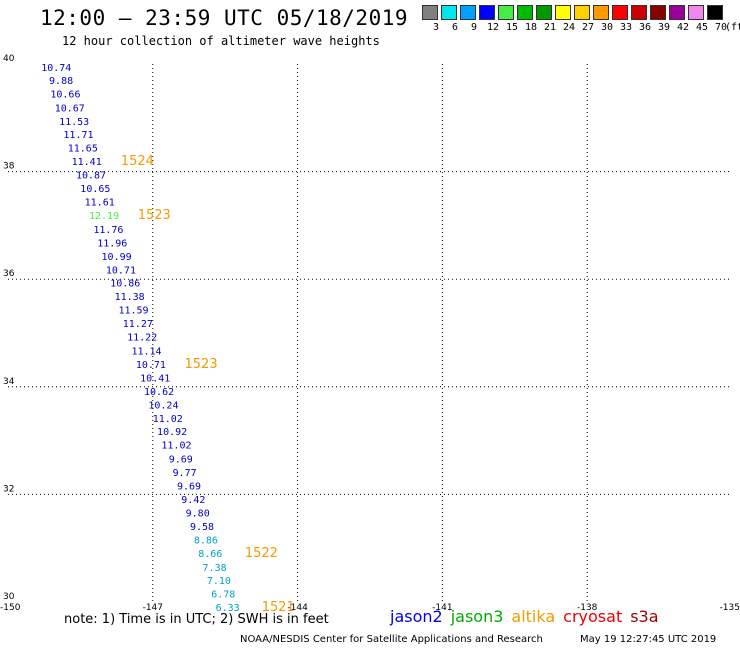  Describe the element at coordinates (202, 527) in the screenshot. I see `wave-height-label: 9.58` at that location.